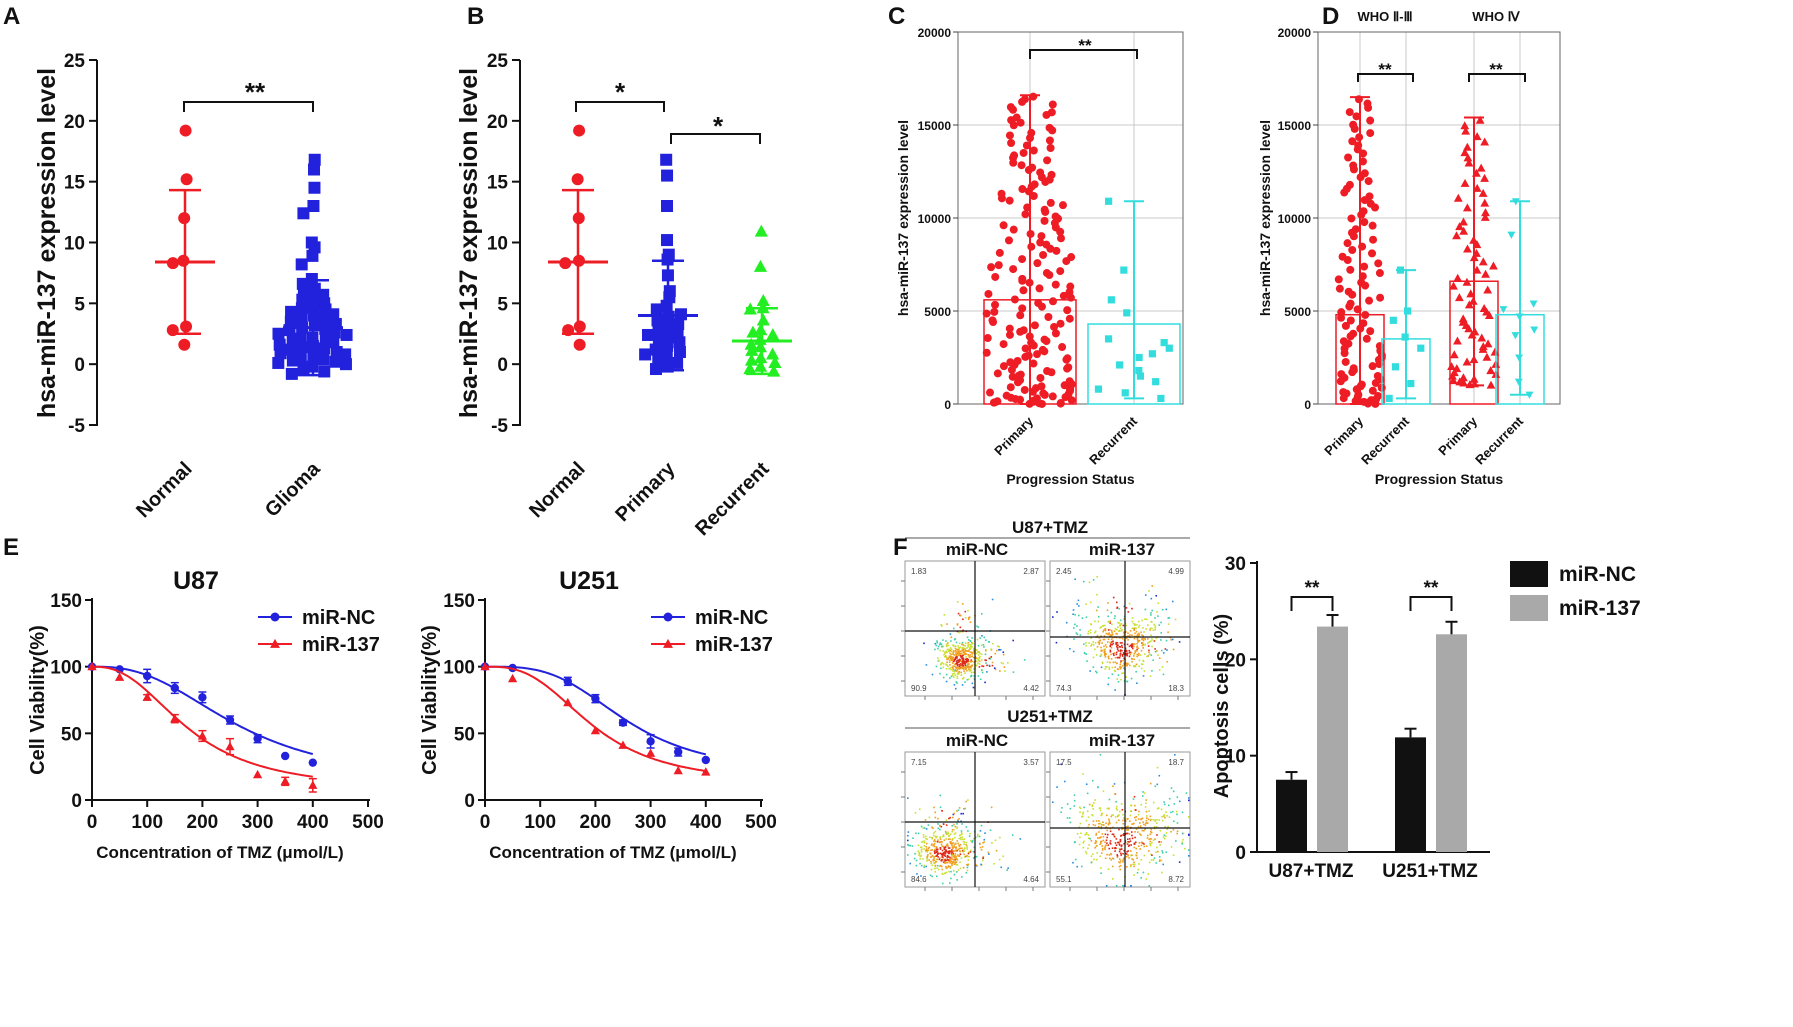  What do you see at coordinates (164, 490) in the screenshot?
I see `x-tick-label: Normal` at bounding box center [164, 490].